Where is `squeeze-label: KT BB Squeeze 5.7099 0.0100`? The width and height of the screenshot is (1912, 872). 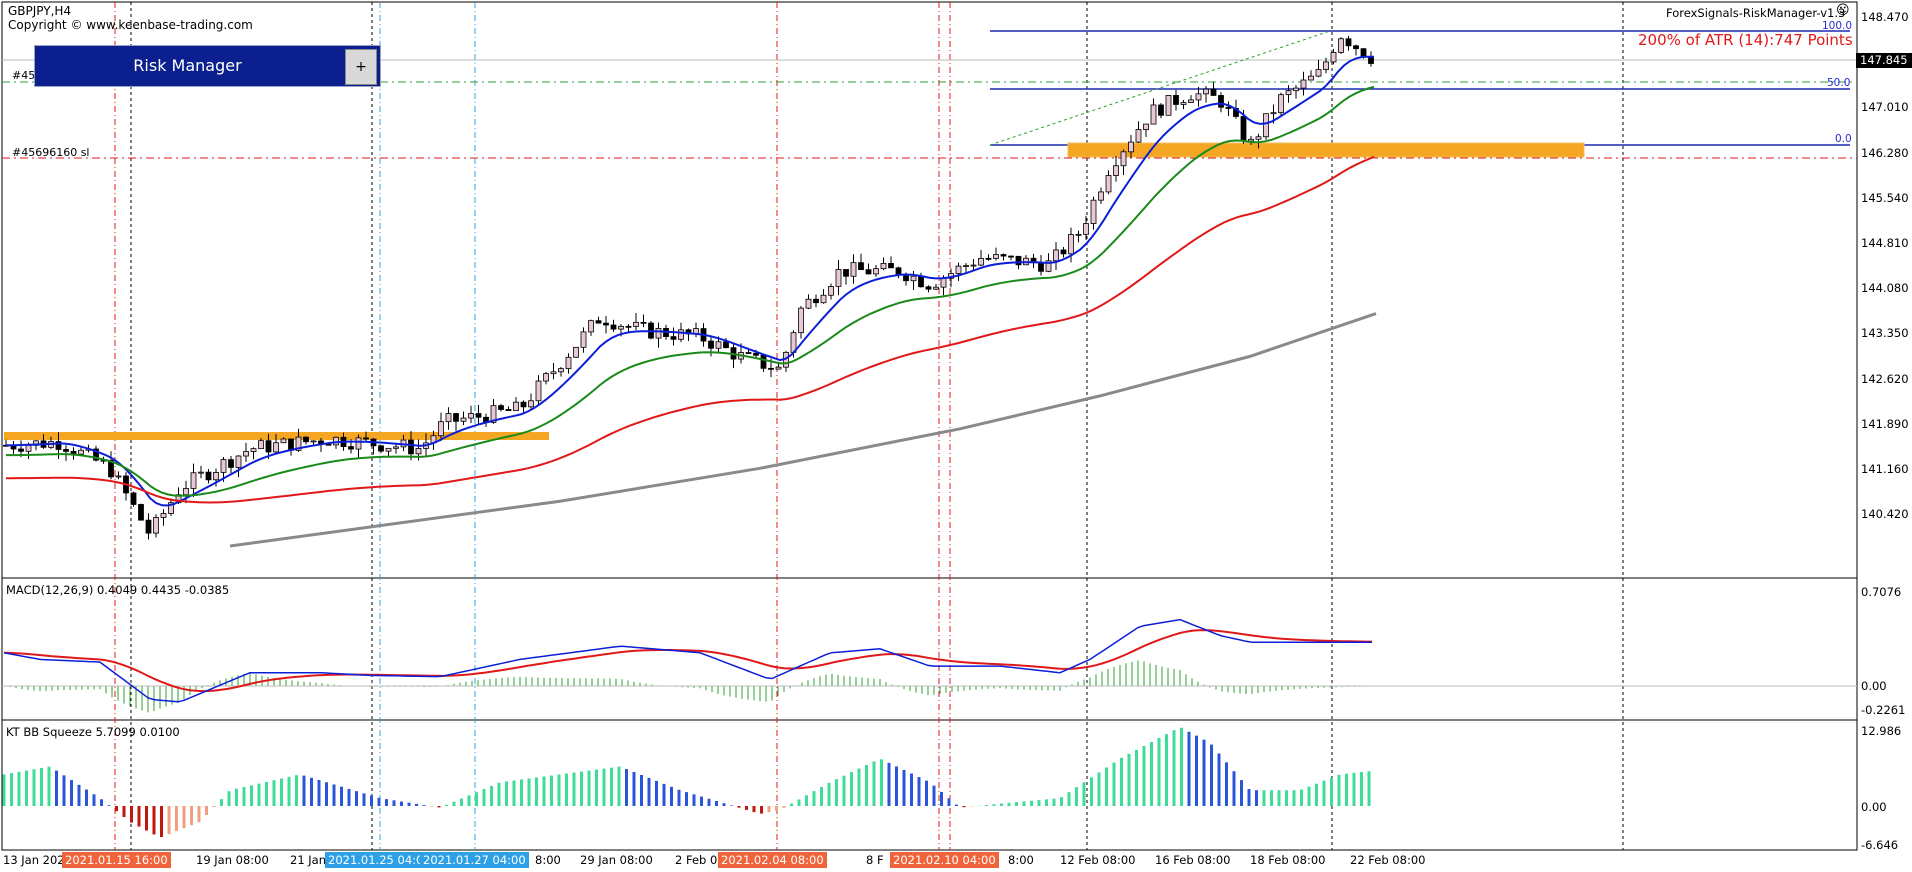 squeeze-label: KT BB Squeeze 5.7099 0.0100 is located at coordinates (93, 732).